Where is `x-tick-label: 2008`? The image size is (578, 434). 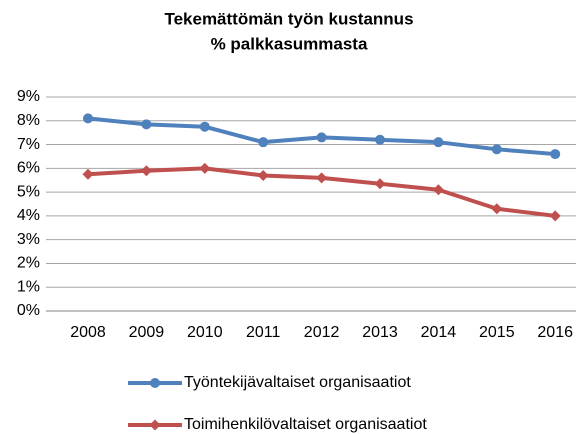
x-tick-label: 2008 is located at coordinates (88, 332).